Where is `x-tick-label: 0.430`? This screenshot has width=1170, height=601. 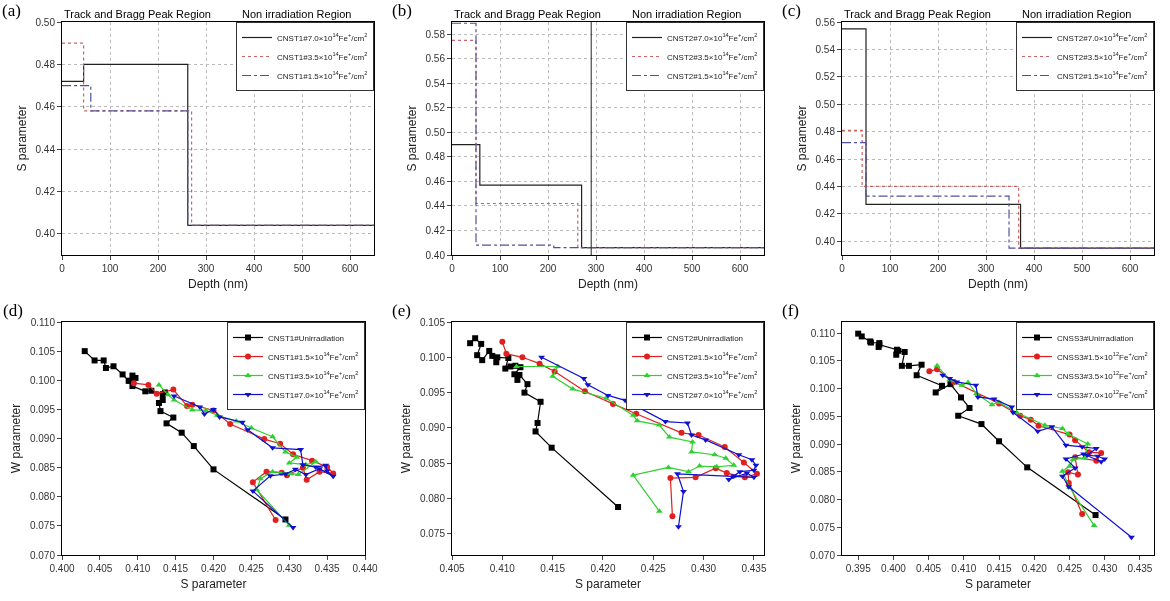 x-tick-label: 0.430 is located at coordinates (1105, 568).